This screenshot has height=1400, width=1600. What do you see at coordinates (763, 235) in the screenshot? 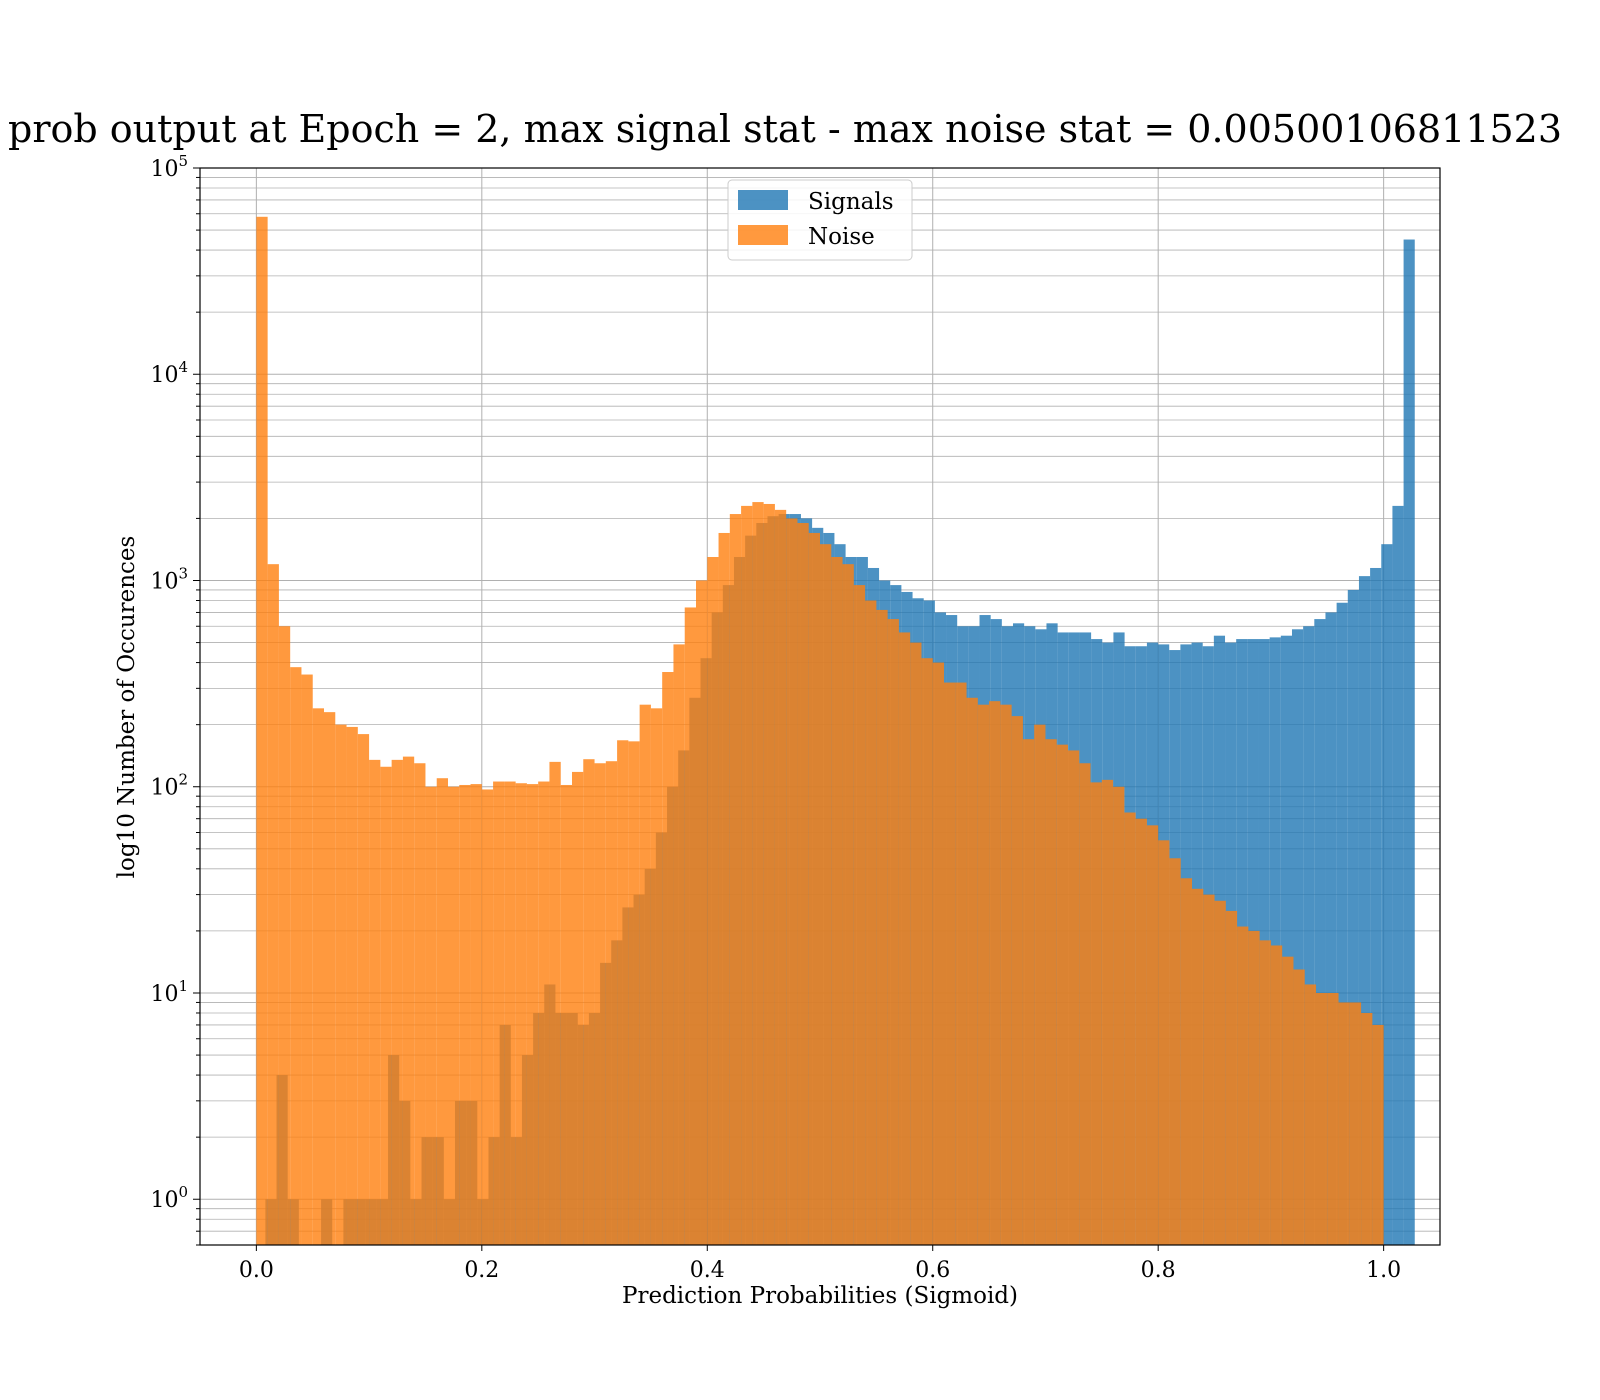
I see `legend-swatch-noise` at bounding box center [763, 235].